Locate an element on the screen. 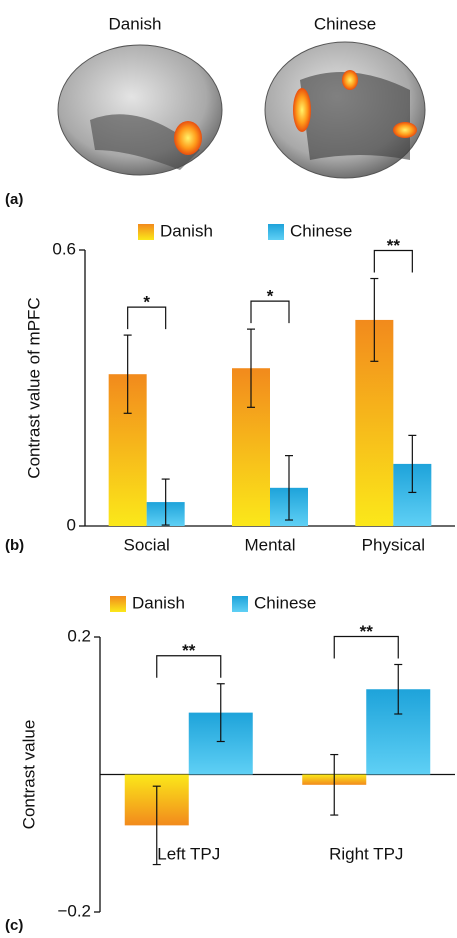 This screenshot has width=457, height=938. x-tick-label: Left TPJ is located at coordinates (188, 853).